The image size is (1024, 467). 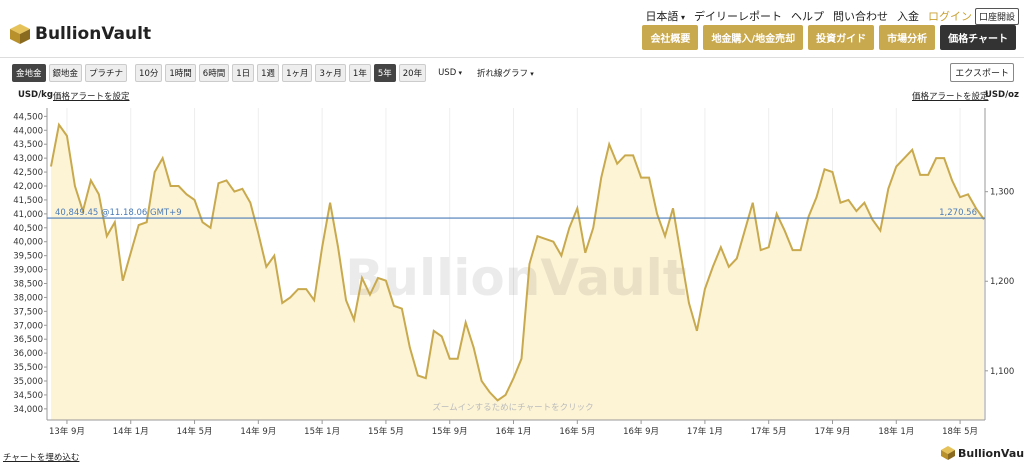 What do you see at coordinates (28, 396) in the screenshot?
I see `y-tick-label: 34,500` at bounding box center [28, 396].